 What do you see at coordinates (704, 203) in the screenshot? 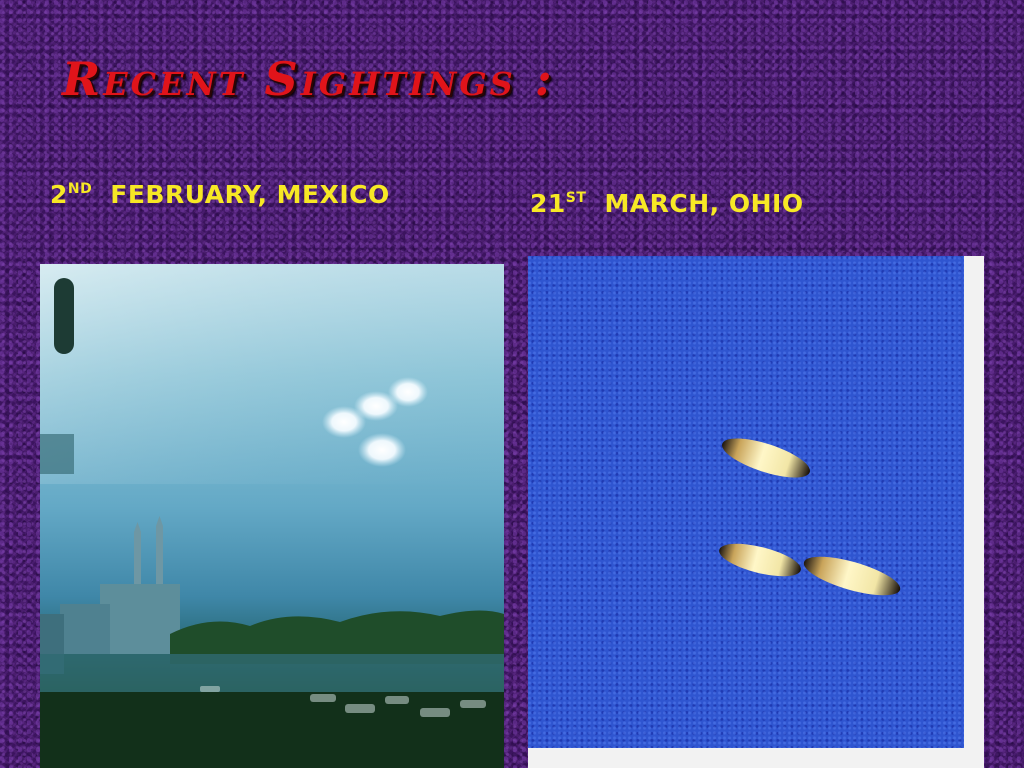
I see `sighting-place: MARCH, OHIO` at bounding box center [704, 203].